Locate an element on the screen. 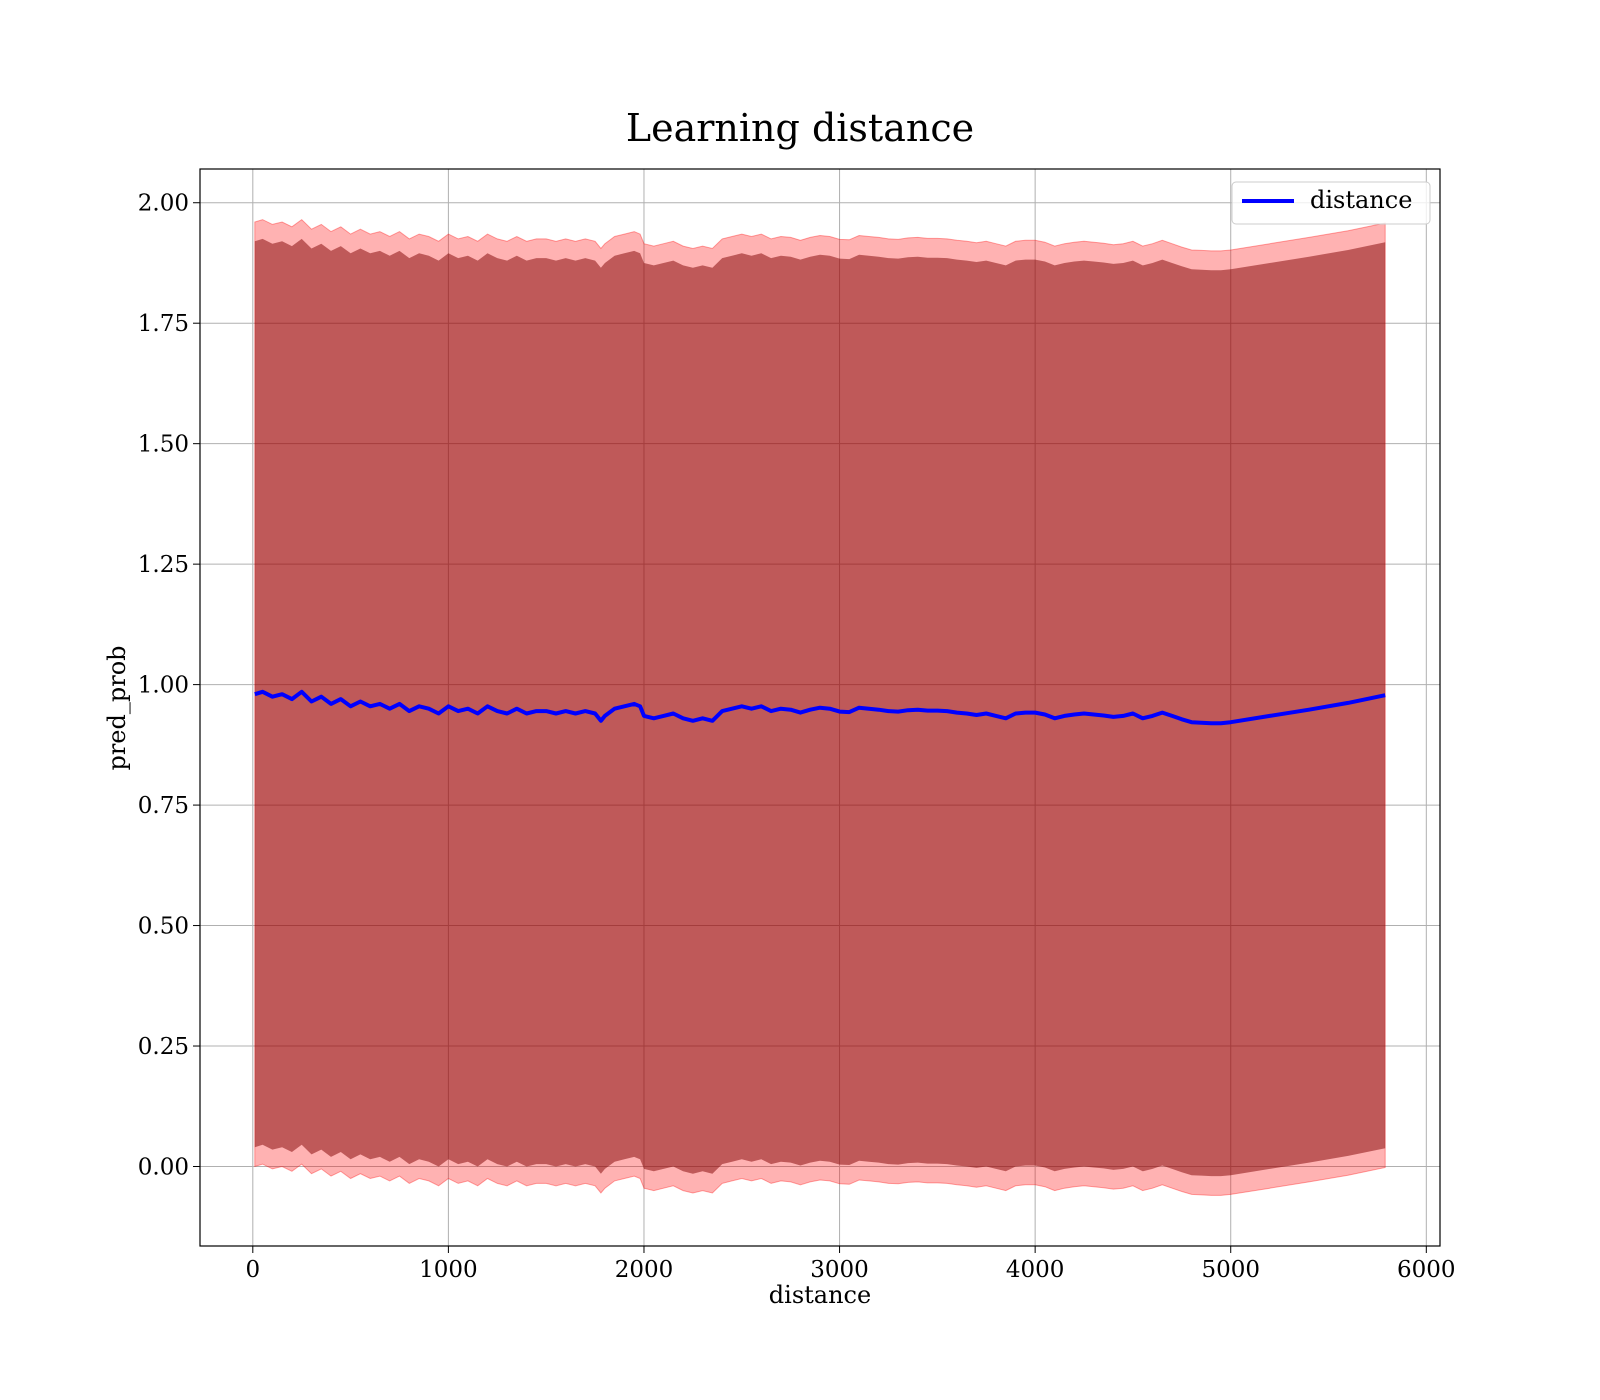  y-axis-label: pred_prob is located at coordinates (117, 707).